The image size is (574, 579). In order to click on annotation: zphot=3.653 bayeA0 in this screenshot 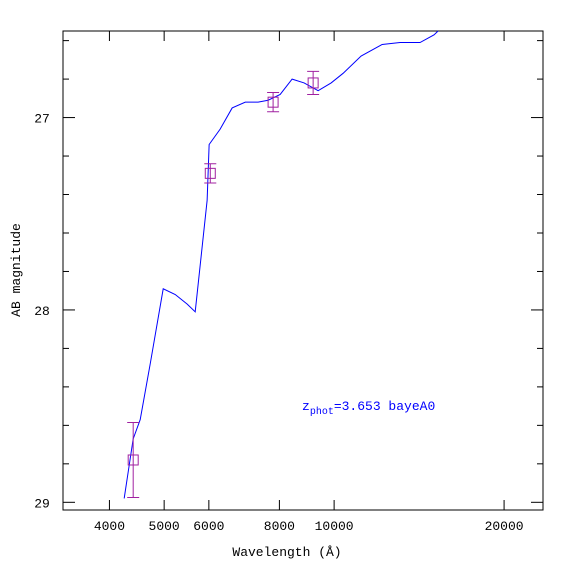, I will do `click(368, 408)`.